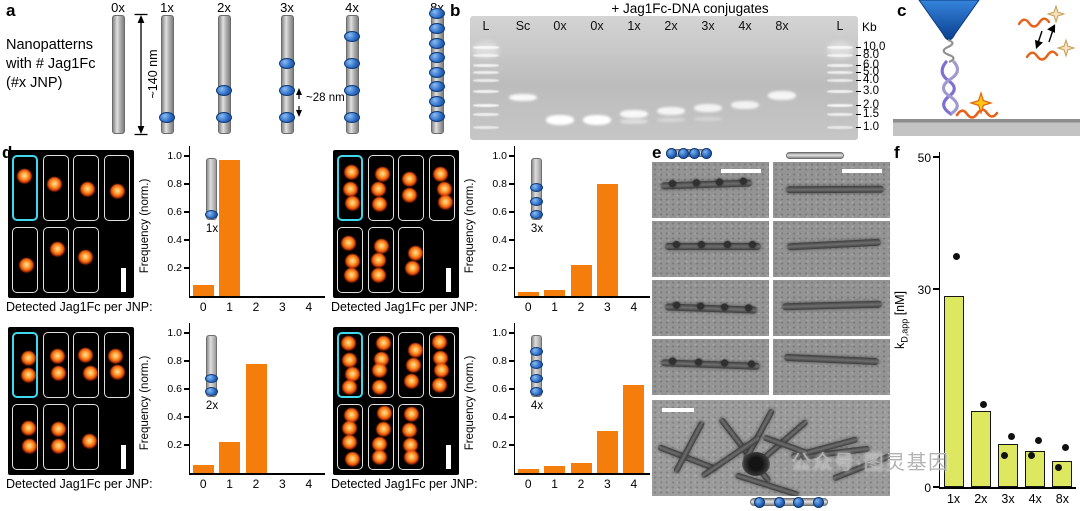 The width and height of the screenshot is (1080, 511). What do you see at coordinates (55, 437) in the screenshot?
I see `origami-box` at bounding box center [55, 437].